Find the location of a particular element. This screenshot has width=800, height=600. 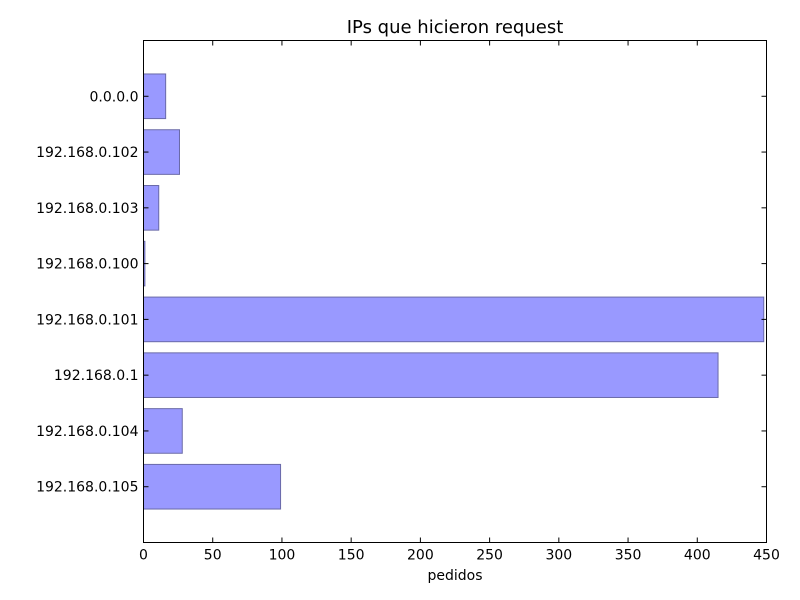

y-tick-label: 192.168.0.1 is located at coordinates (96, 376).